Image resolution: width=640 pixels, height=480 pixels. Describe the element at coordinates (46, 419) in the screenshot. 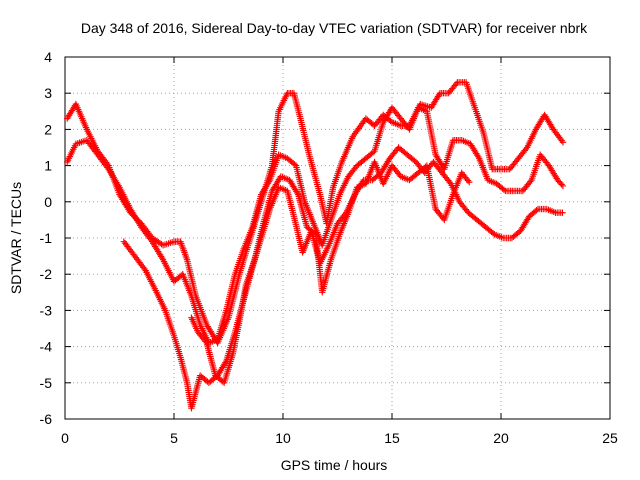

I see `y-tick-label: -6` at that location.